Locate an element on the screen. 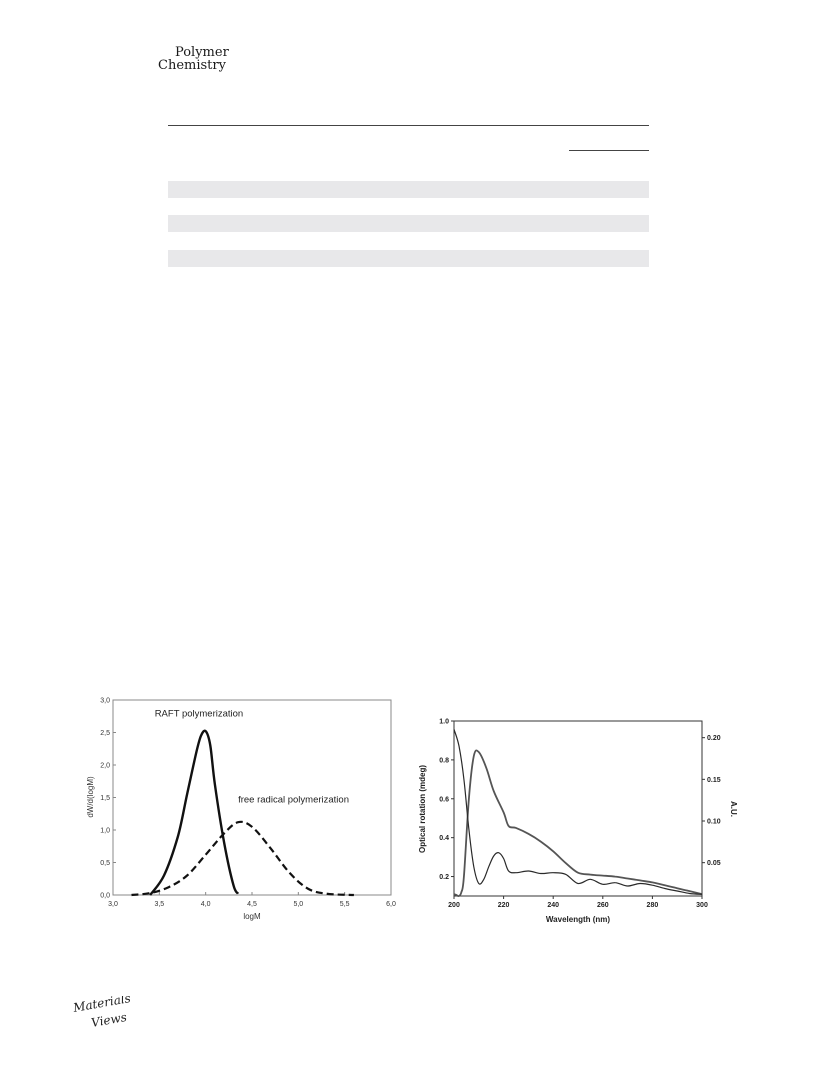 The width and height of the screenshot is (816, 1080). absorbance-curve is located at coordinates (578, 812).